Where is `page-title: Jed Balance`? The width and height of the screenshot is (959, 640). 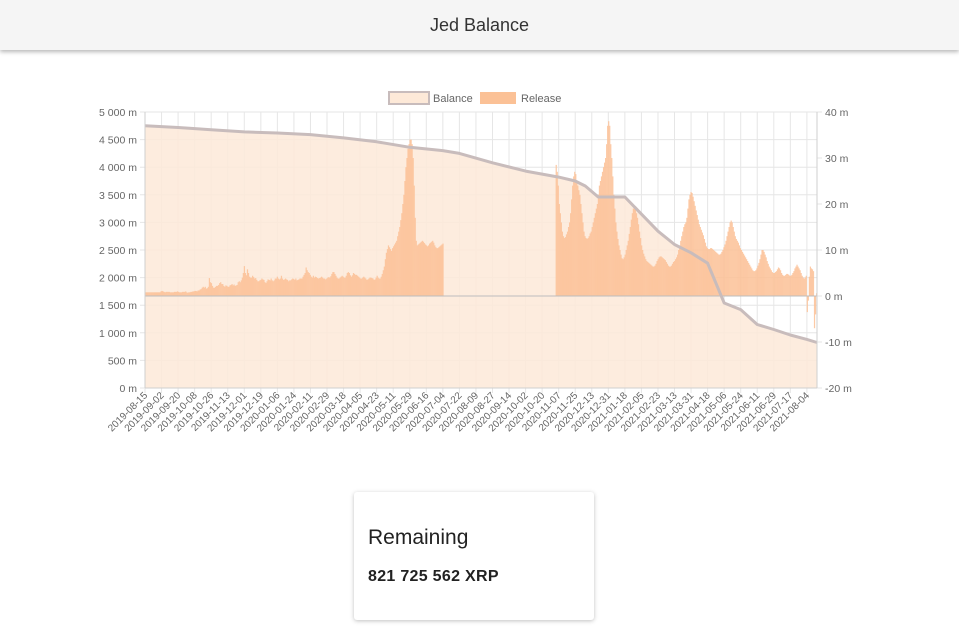 page-title: Jed Balance is located at coordinates (479, 24).